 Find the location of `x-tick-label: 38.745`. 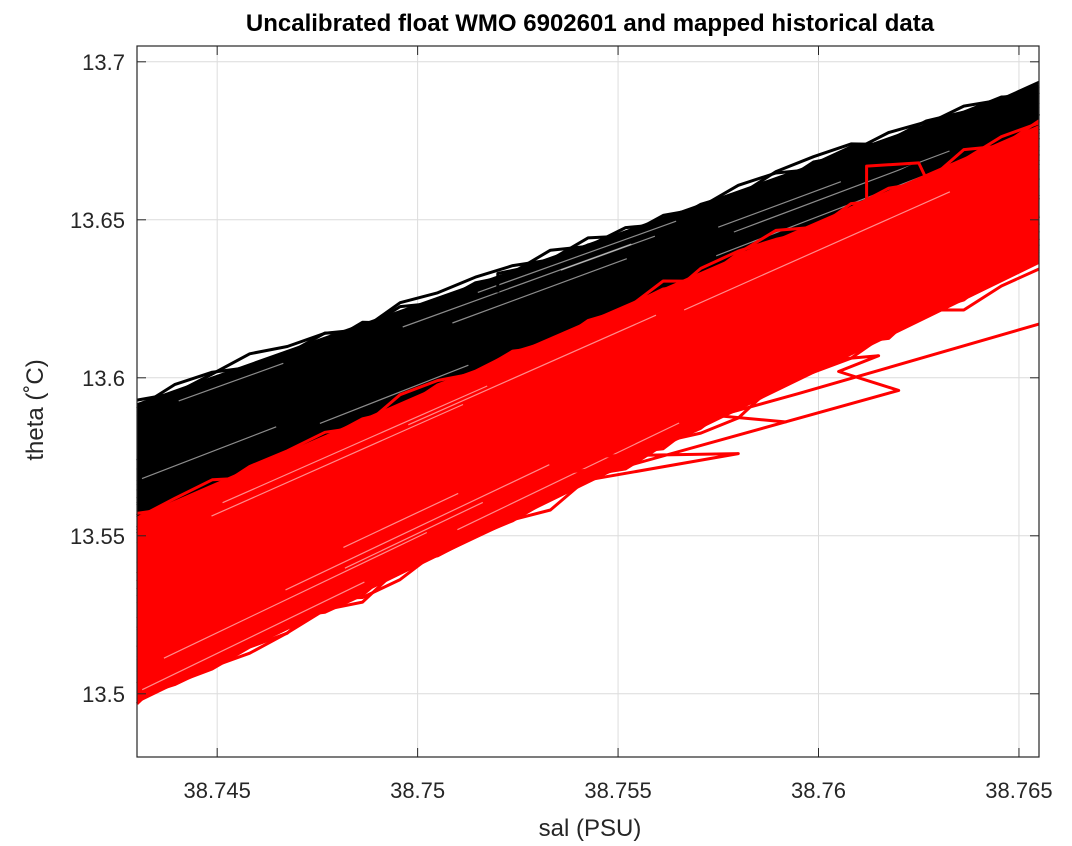

x-tick-label: 38.745 is located at coordinates (217, 790).